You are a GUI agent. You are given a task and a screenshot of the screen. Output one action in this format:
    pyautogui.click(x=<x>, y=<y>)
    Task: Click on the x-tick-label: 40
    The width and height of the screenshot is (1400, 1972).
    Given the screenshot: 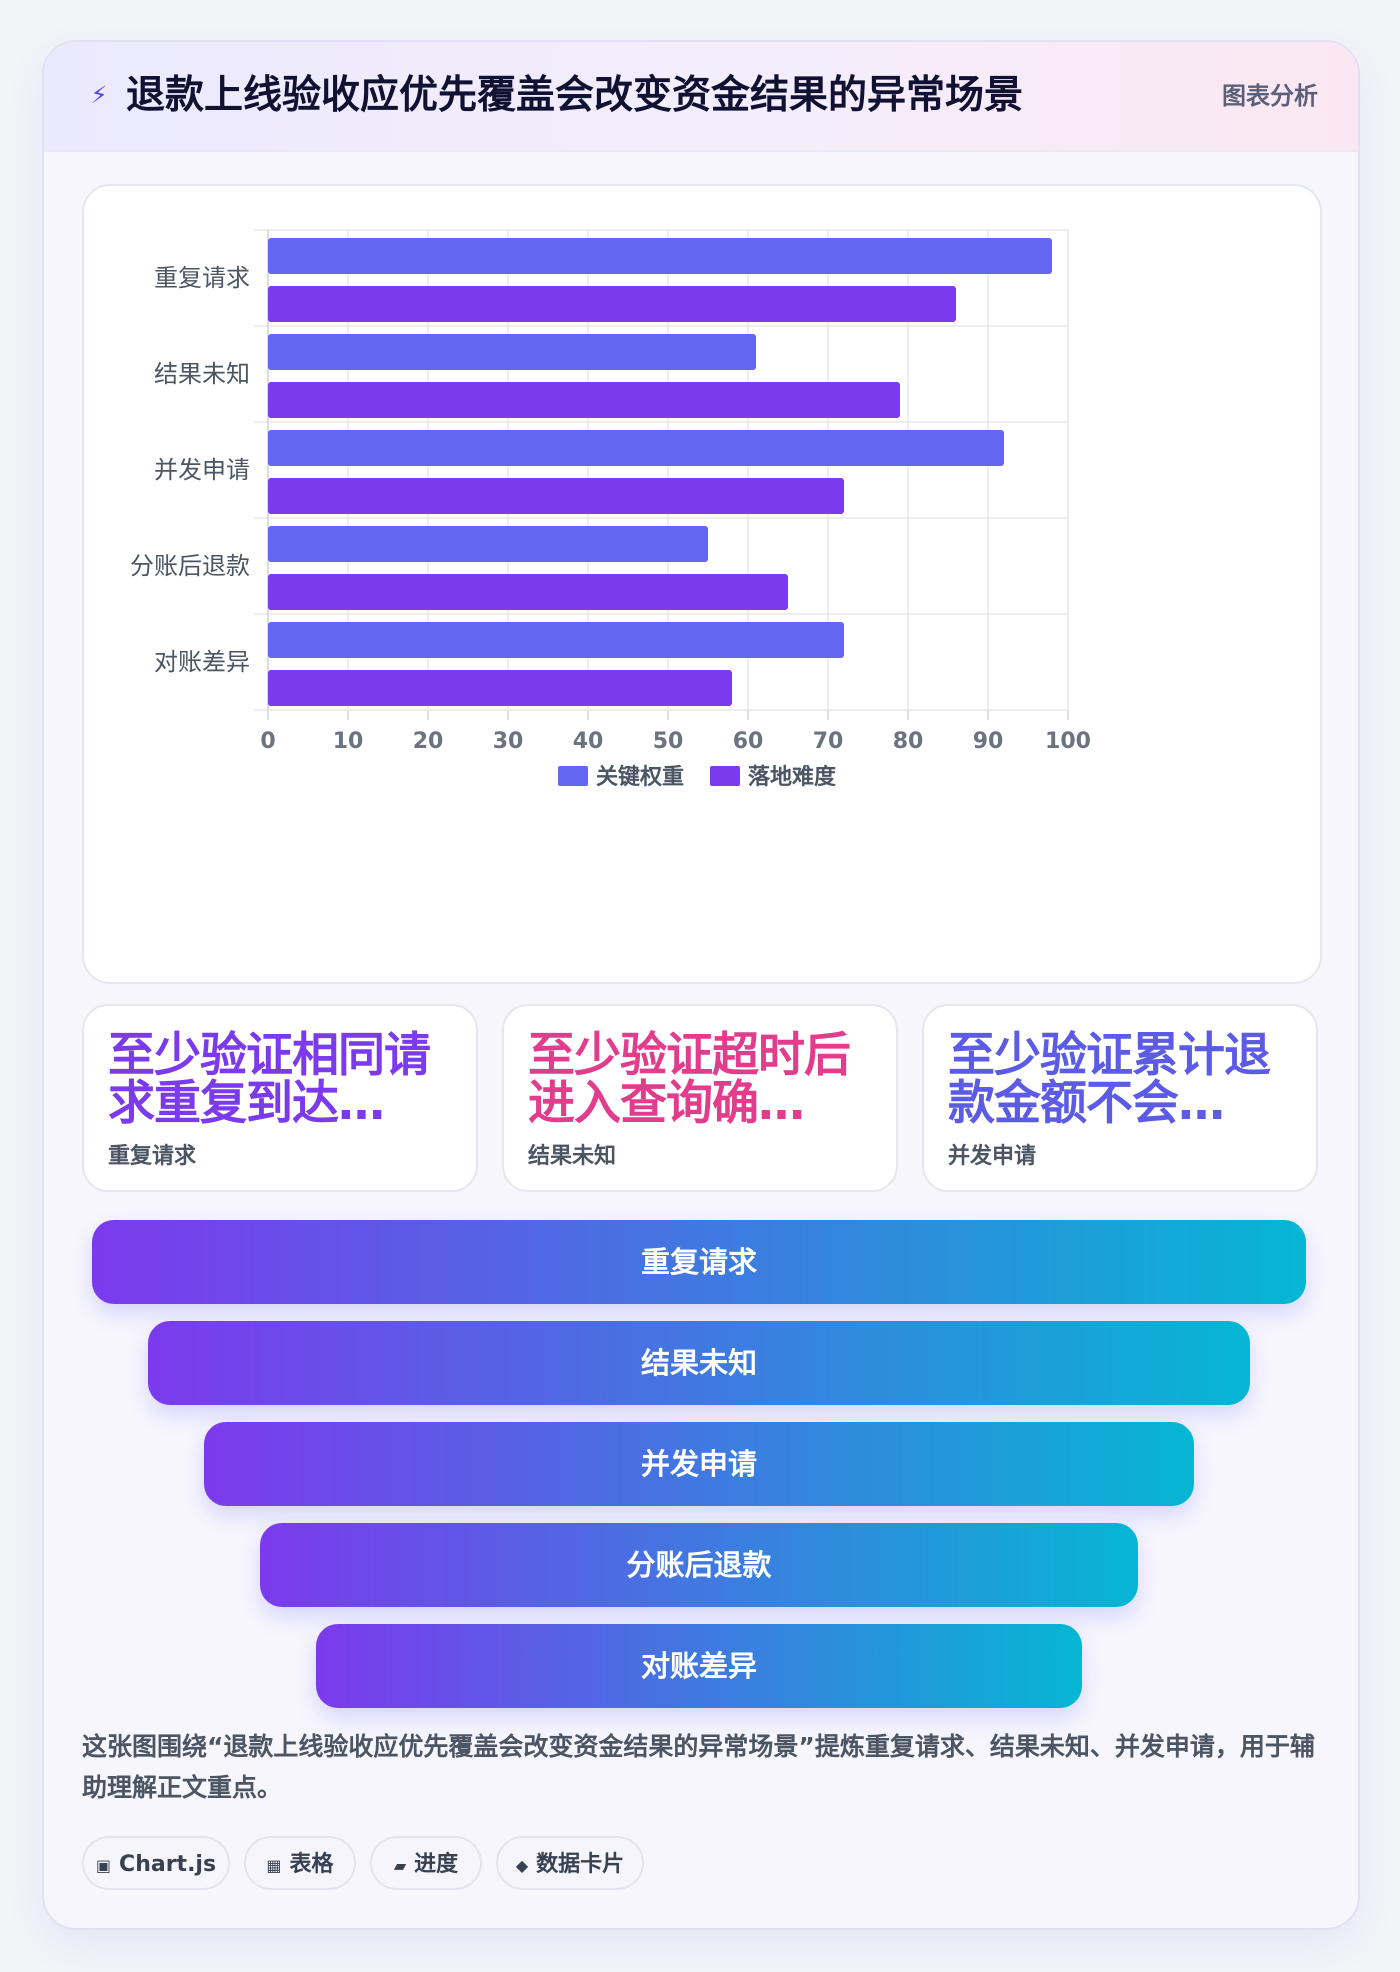 What is the action you would take?
    pyautogui.click(x=588, y=741)
    